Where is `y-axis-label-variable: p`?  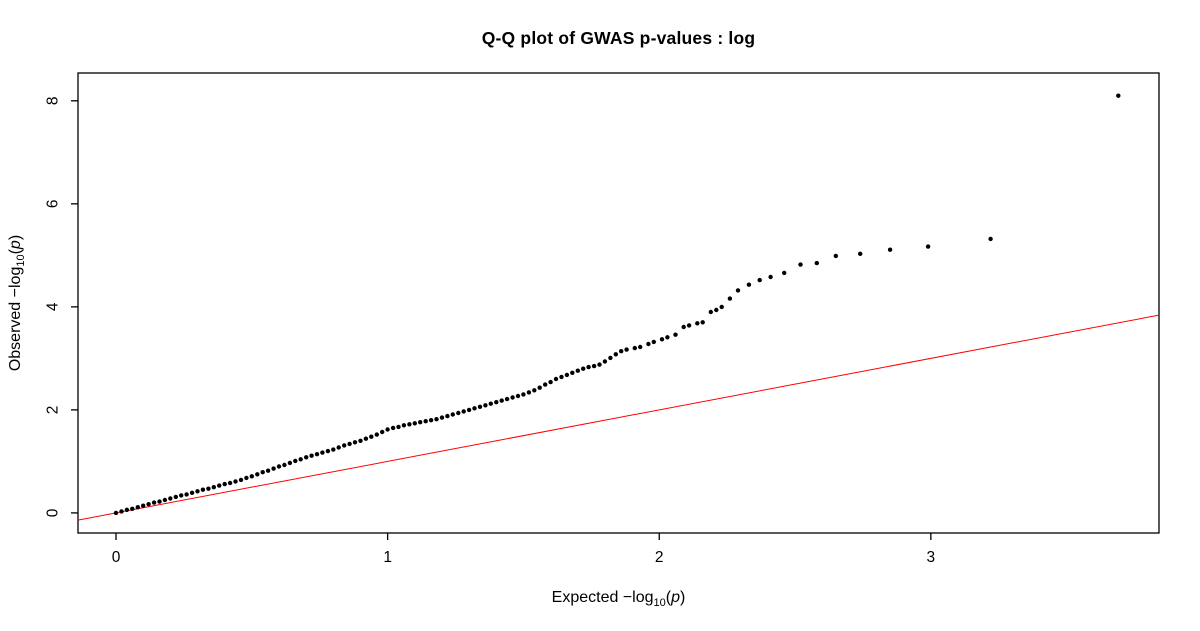 y-axis-label-variable: p is located at coordinates (15, 245).